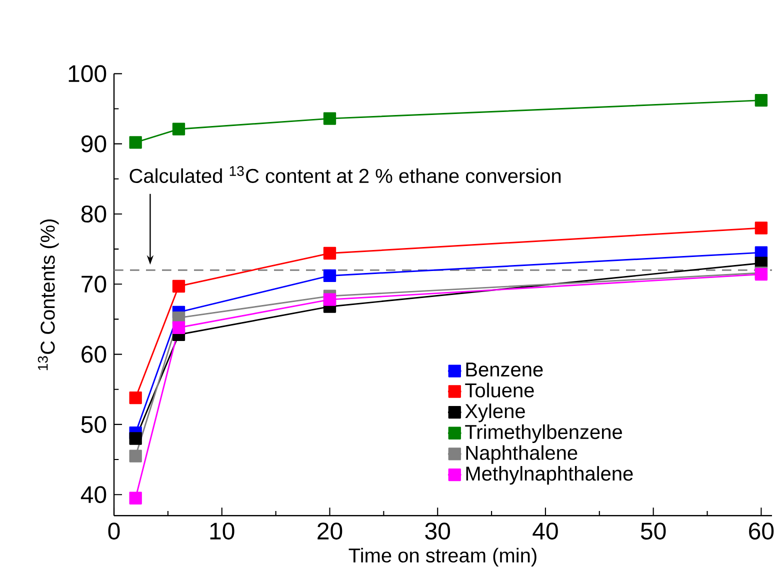 This screenshot has height=585, width=775. What do you see at coordinates (504, 369) in the screenshot?
I see `legend-label: Benzene` at bounding box center [504, 369].